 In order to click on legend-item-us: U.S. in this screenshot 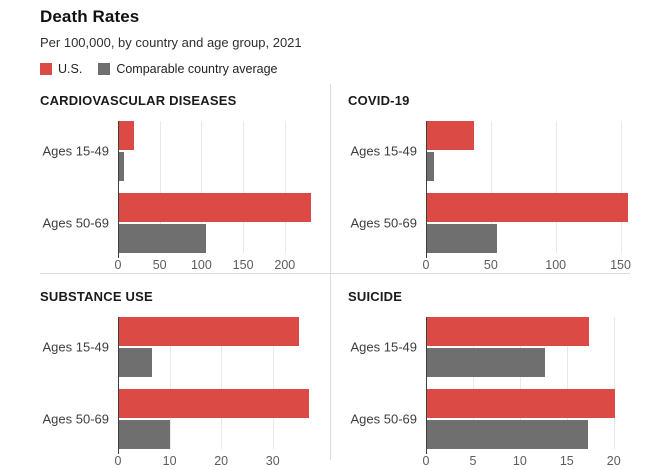, I will do `click(61, 69)`.